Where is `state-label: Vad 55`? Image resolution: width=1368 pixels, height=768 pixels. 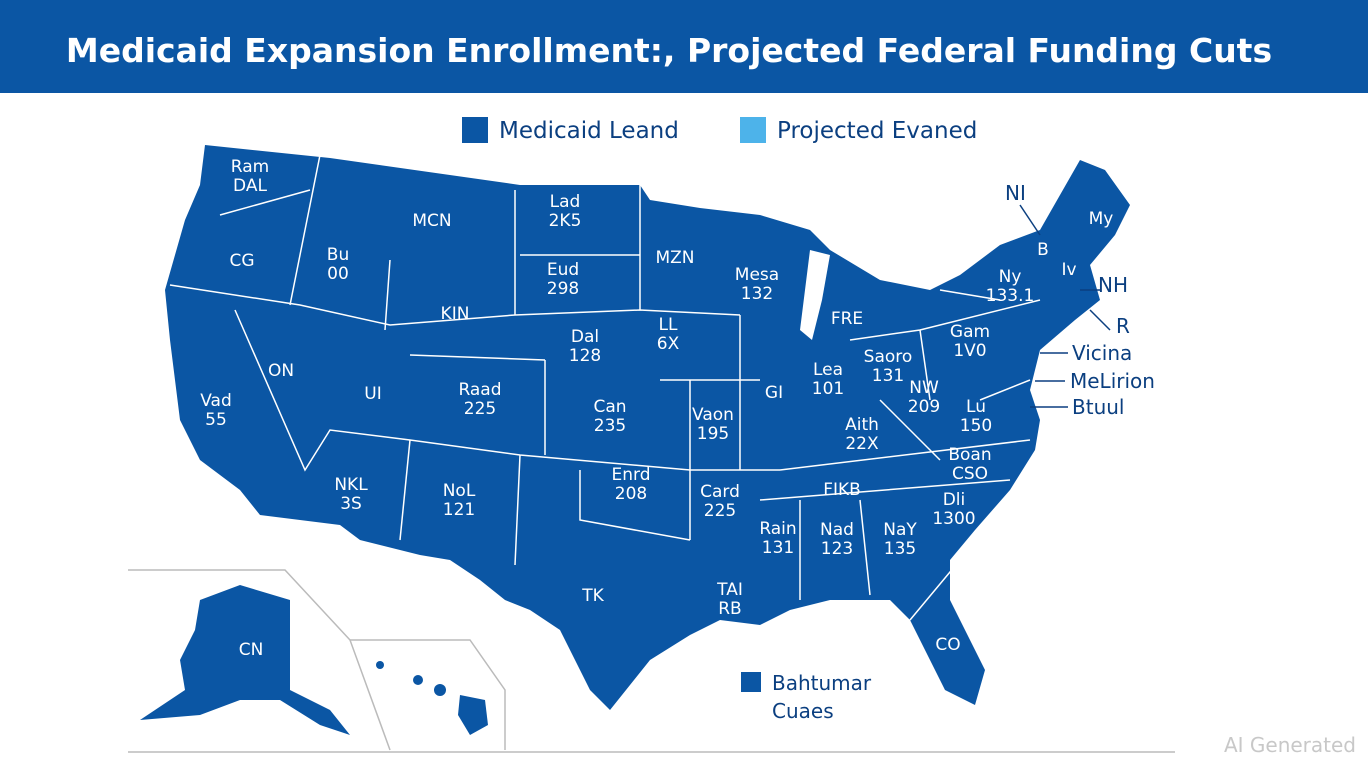
state-label: Vad 55 is located at coordinates (216, 410).